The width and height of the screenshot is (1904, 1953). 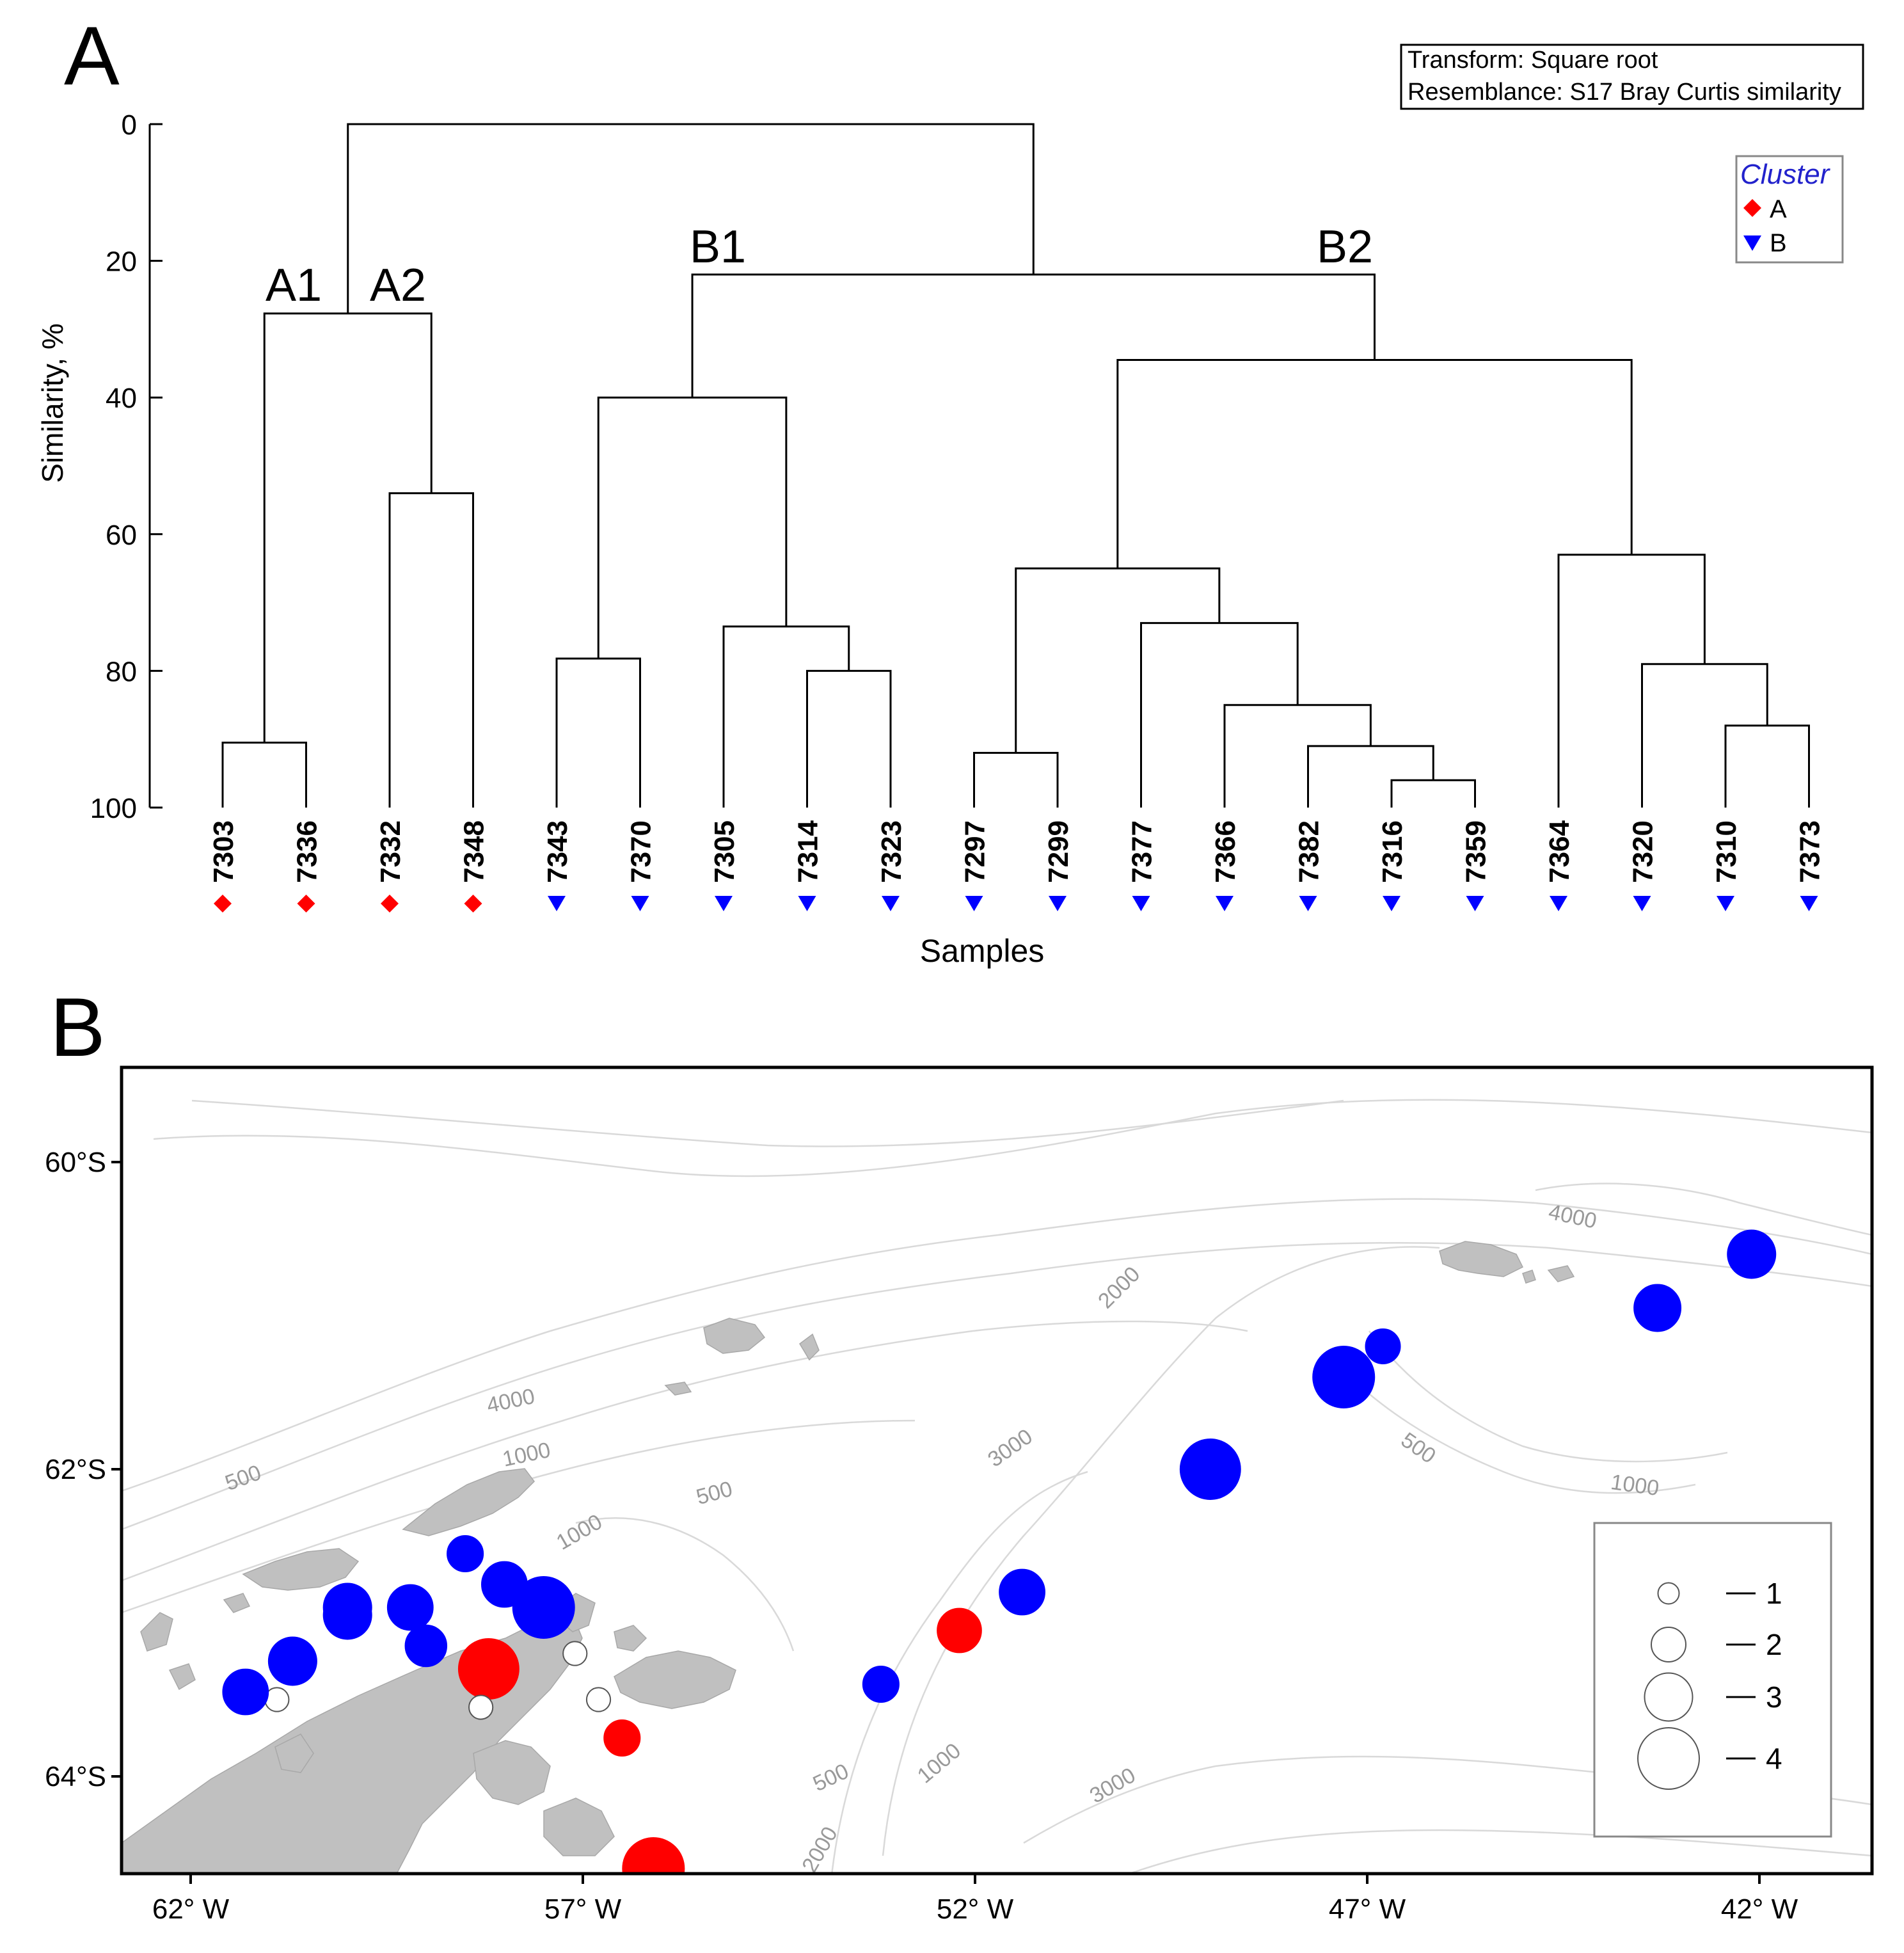 I want to click on size-legend-items: 1 2 3 4, so click(x=1709, y=1684).